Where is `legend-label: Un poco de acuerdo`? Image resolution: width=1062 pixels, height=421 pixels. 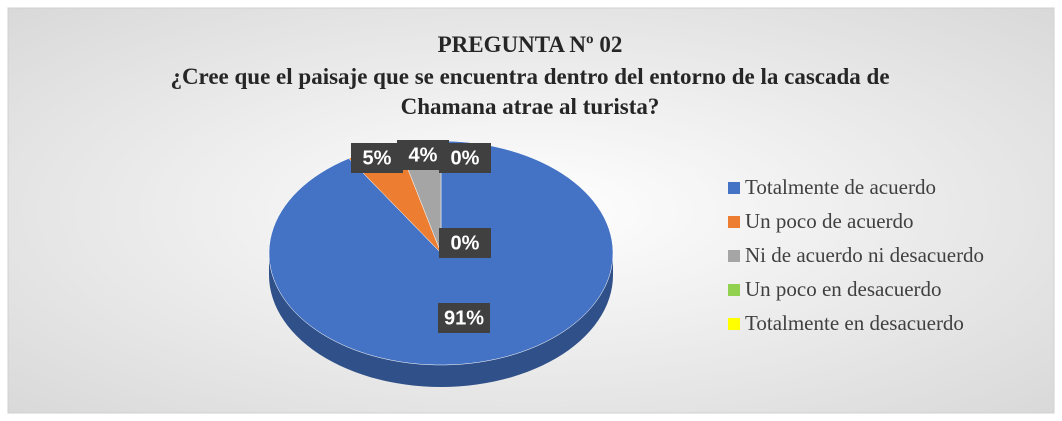 legend-label: Un poco de acuerdo is located at coordinates (829, 221).